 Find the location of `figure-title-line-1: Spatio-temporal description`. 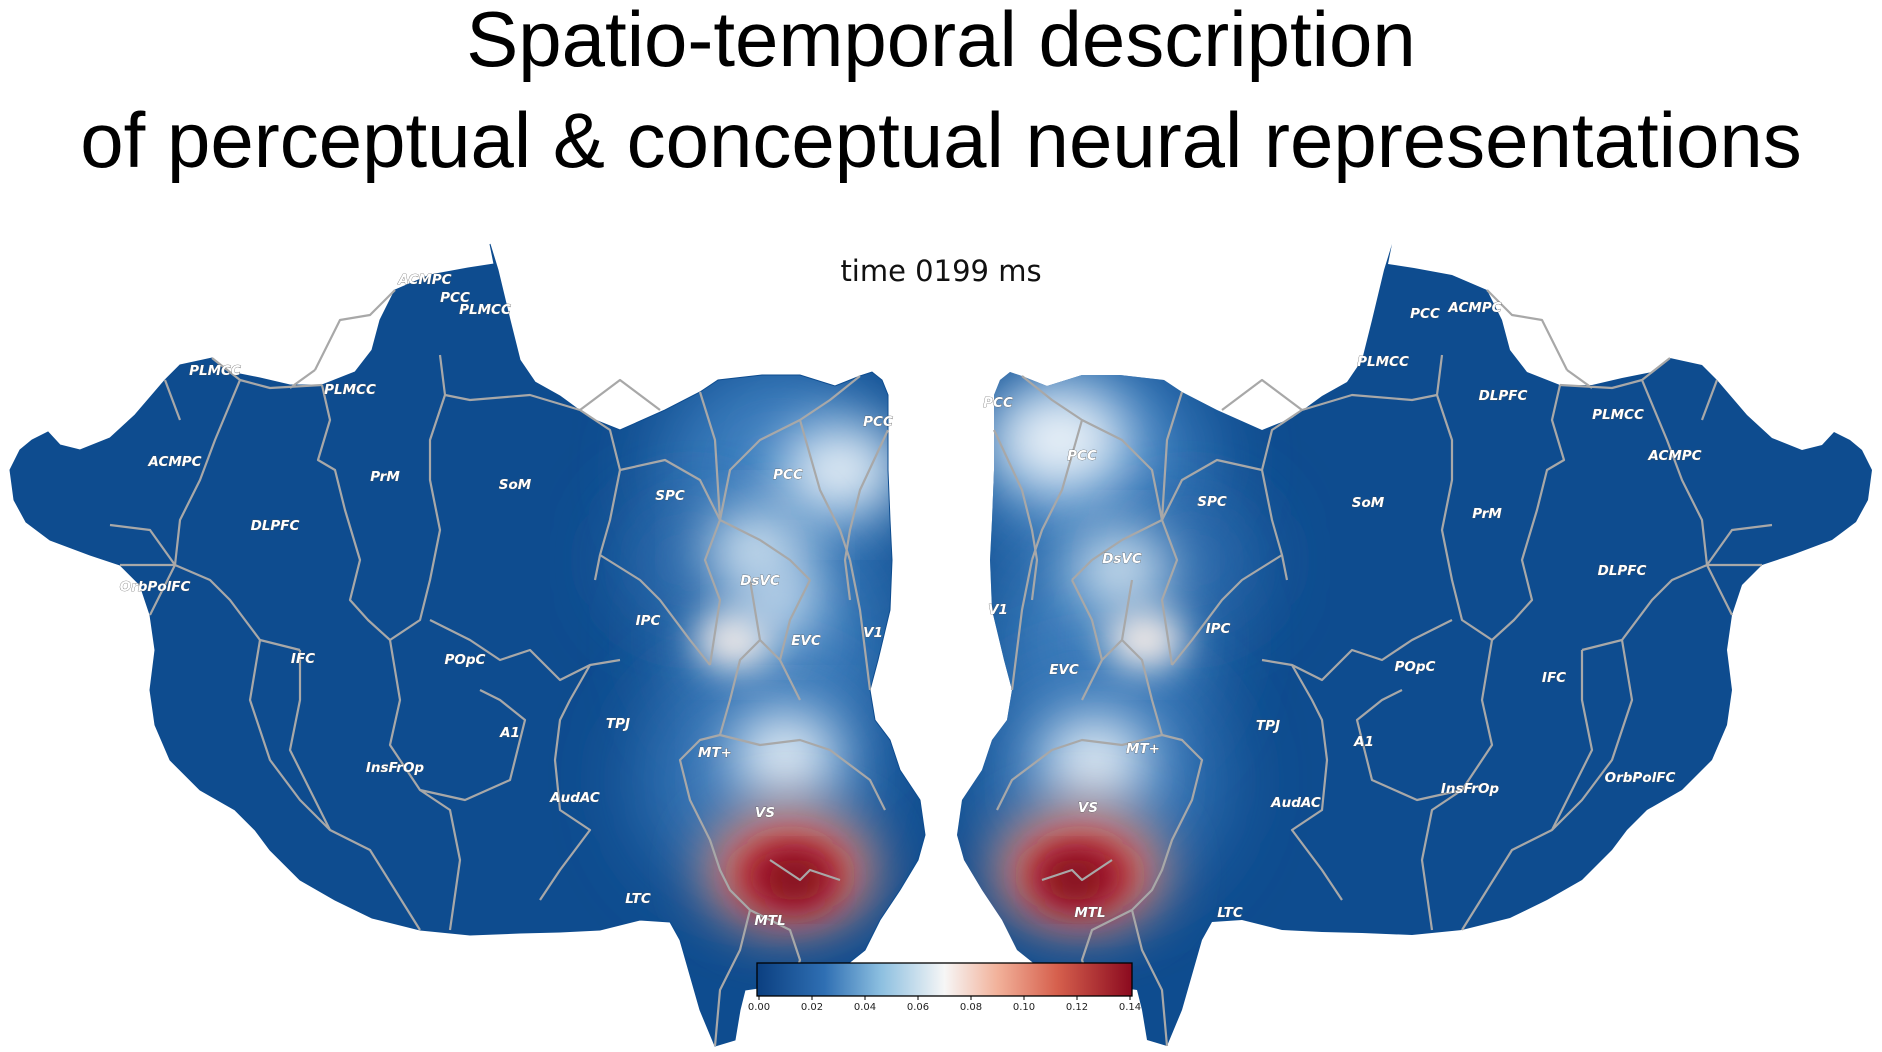

figure-title-line-1: Spatio-temporal description is located at coordinates (941, 41).